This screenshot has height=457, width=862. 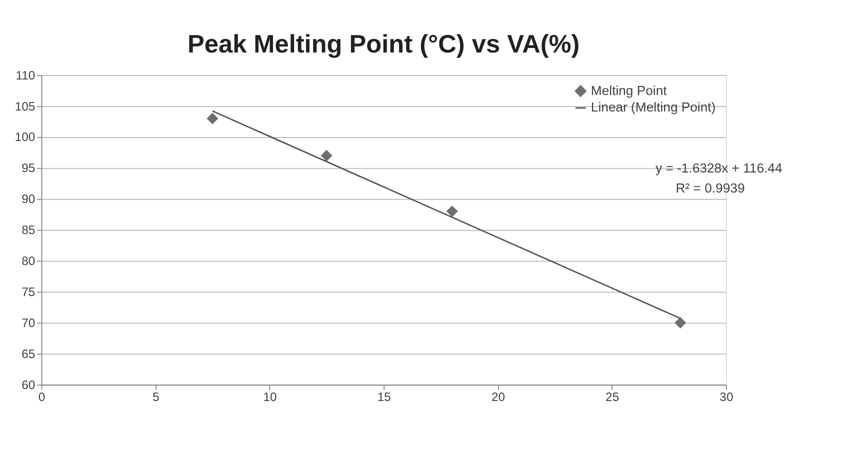 What do you see at coordinates (629, 90) in the screenshot?
I see `legend-label: Melting Point` at bounding box center [629, 90].